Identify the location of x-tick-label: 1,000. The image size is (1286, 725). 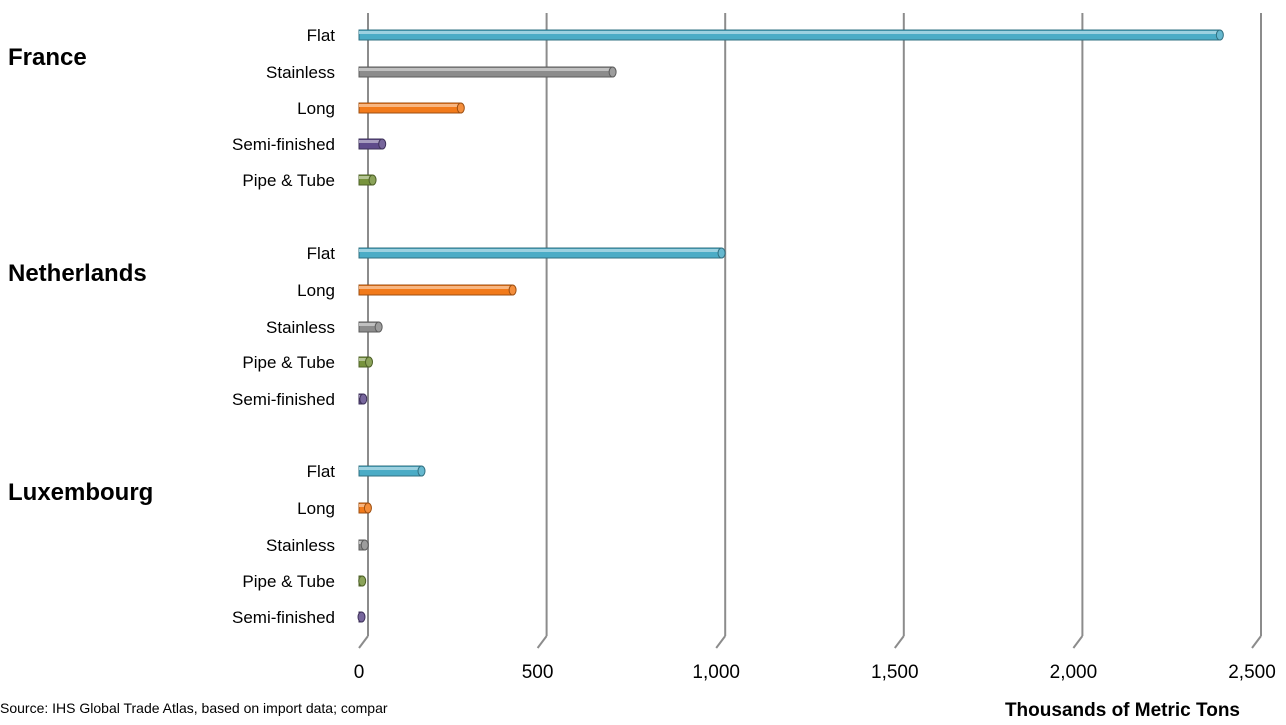
(716, 672).